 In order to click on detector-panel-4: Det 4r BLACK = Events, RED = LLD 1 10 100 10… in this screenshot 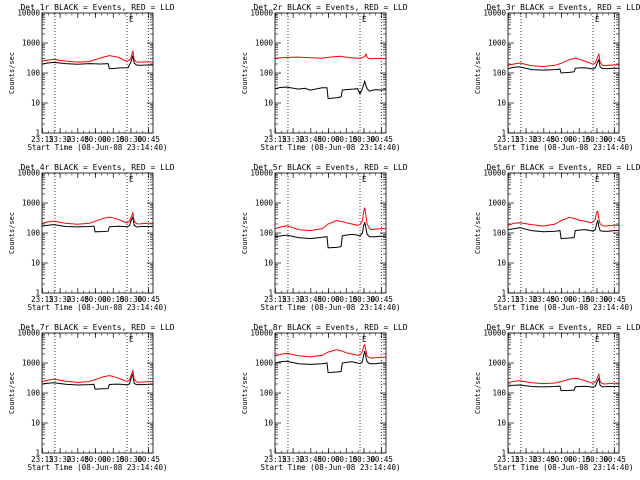, I will do `click(91, 237)`.